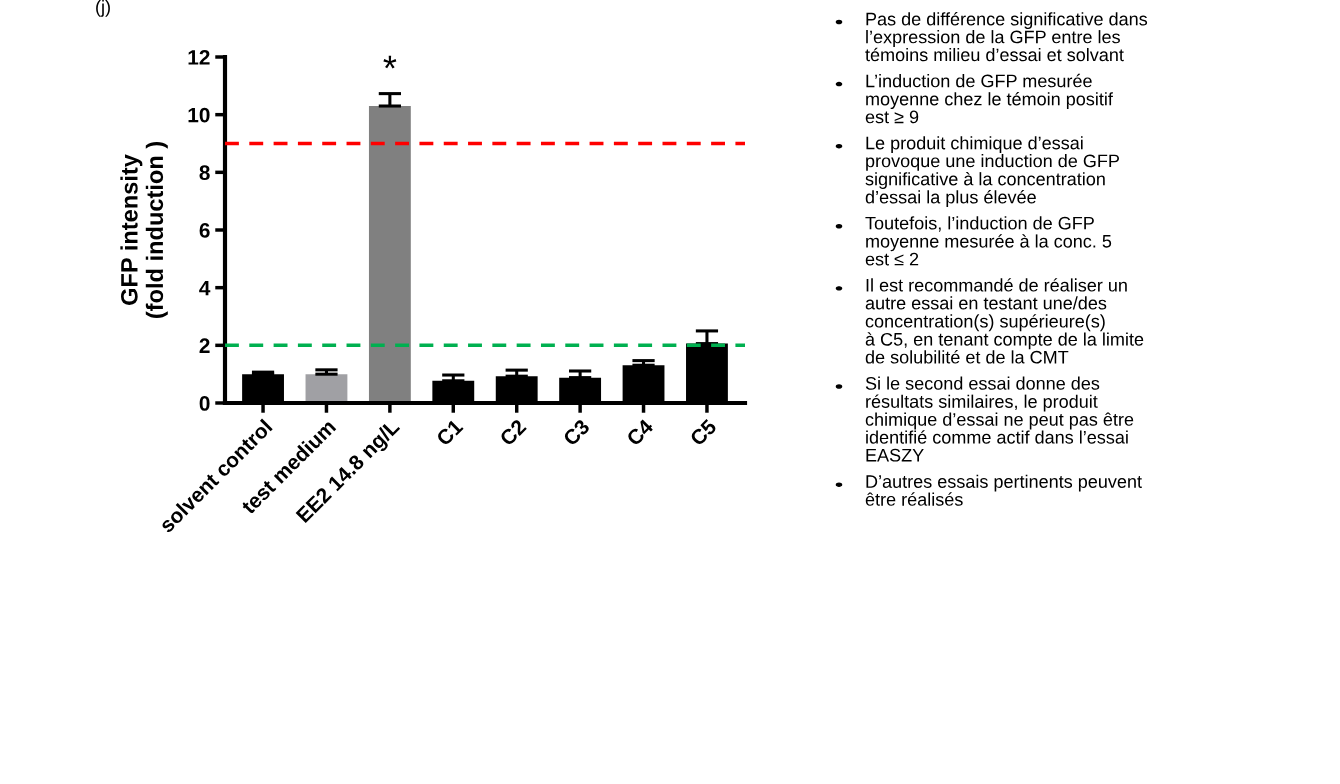 The width and height of the screenshot is (1340, 784). What do you see at coordinates (640, 432) in the screenshot?
I see `x-tick-label: C4` at bounding box center [640, 432].